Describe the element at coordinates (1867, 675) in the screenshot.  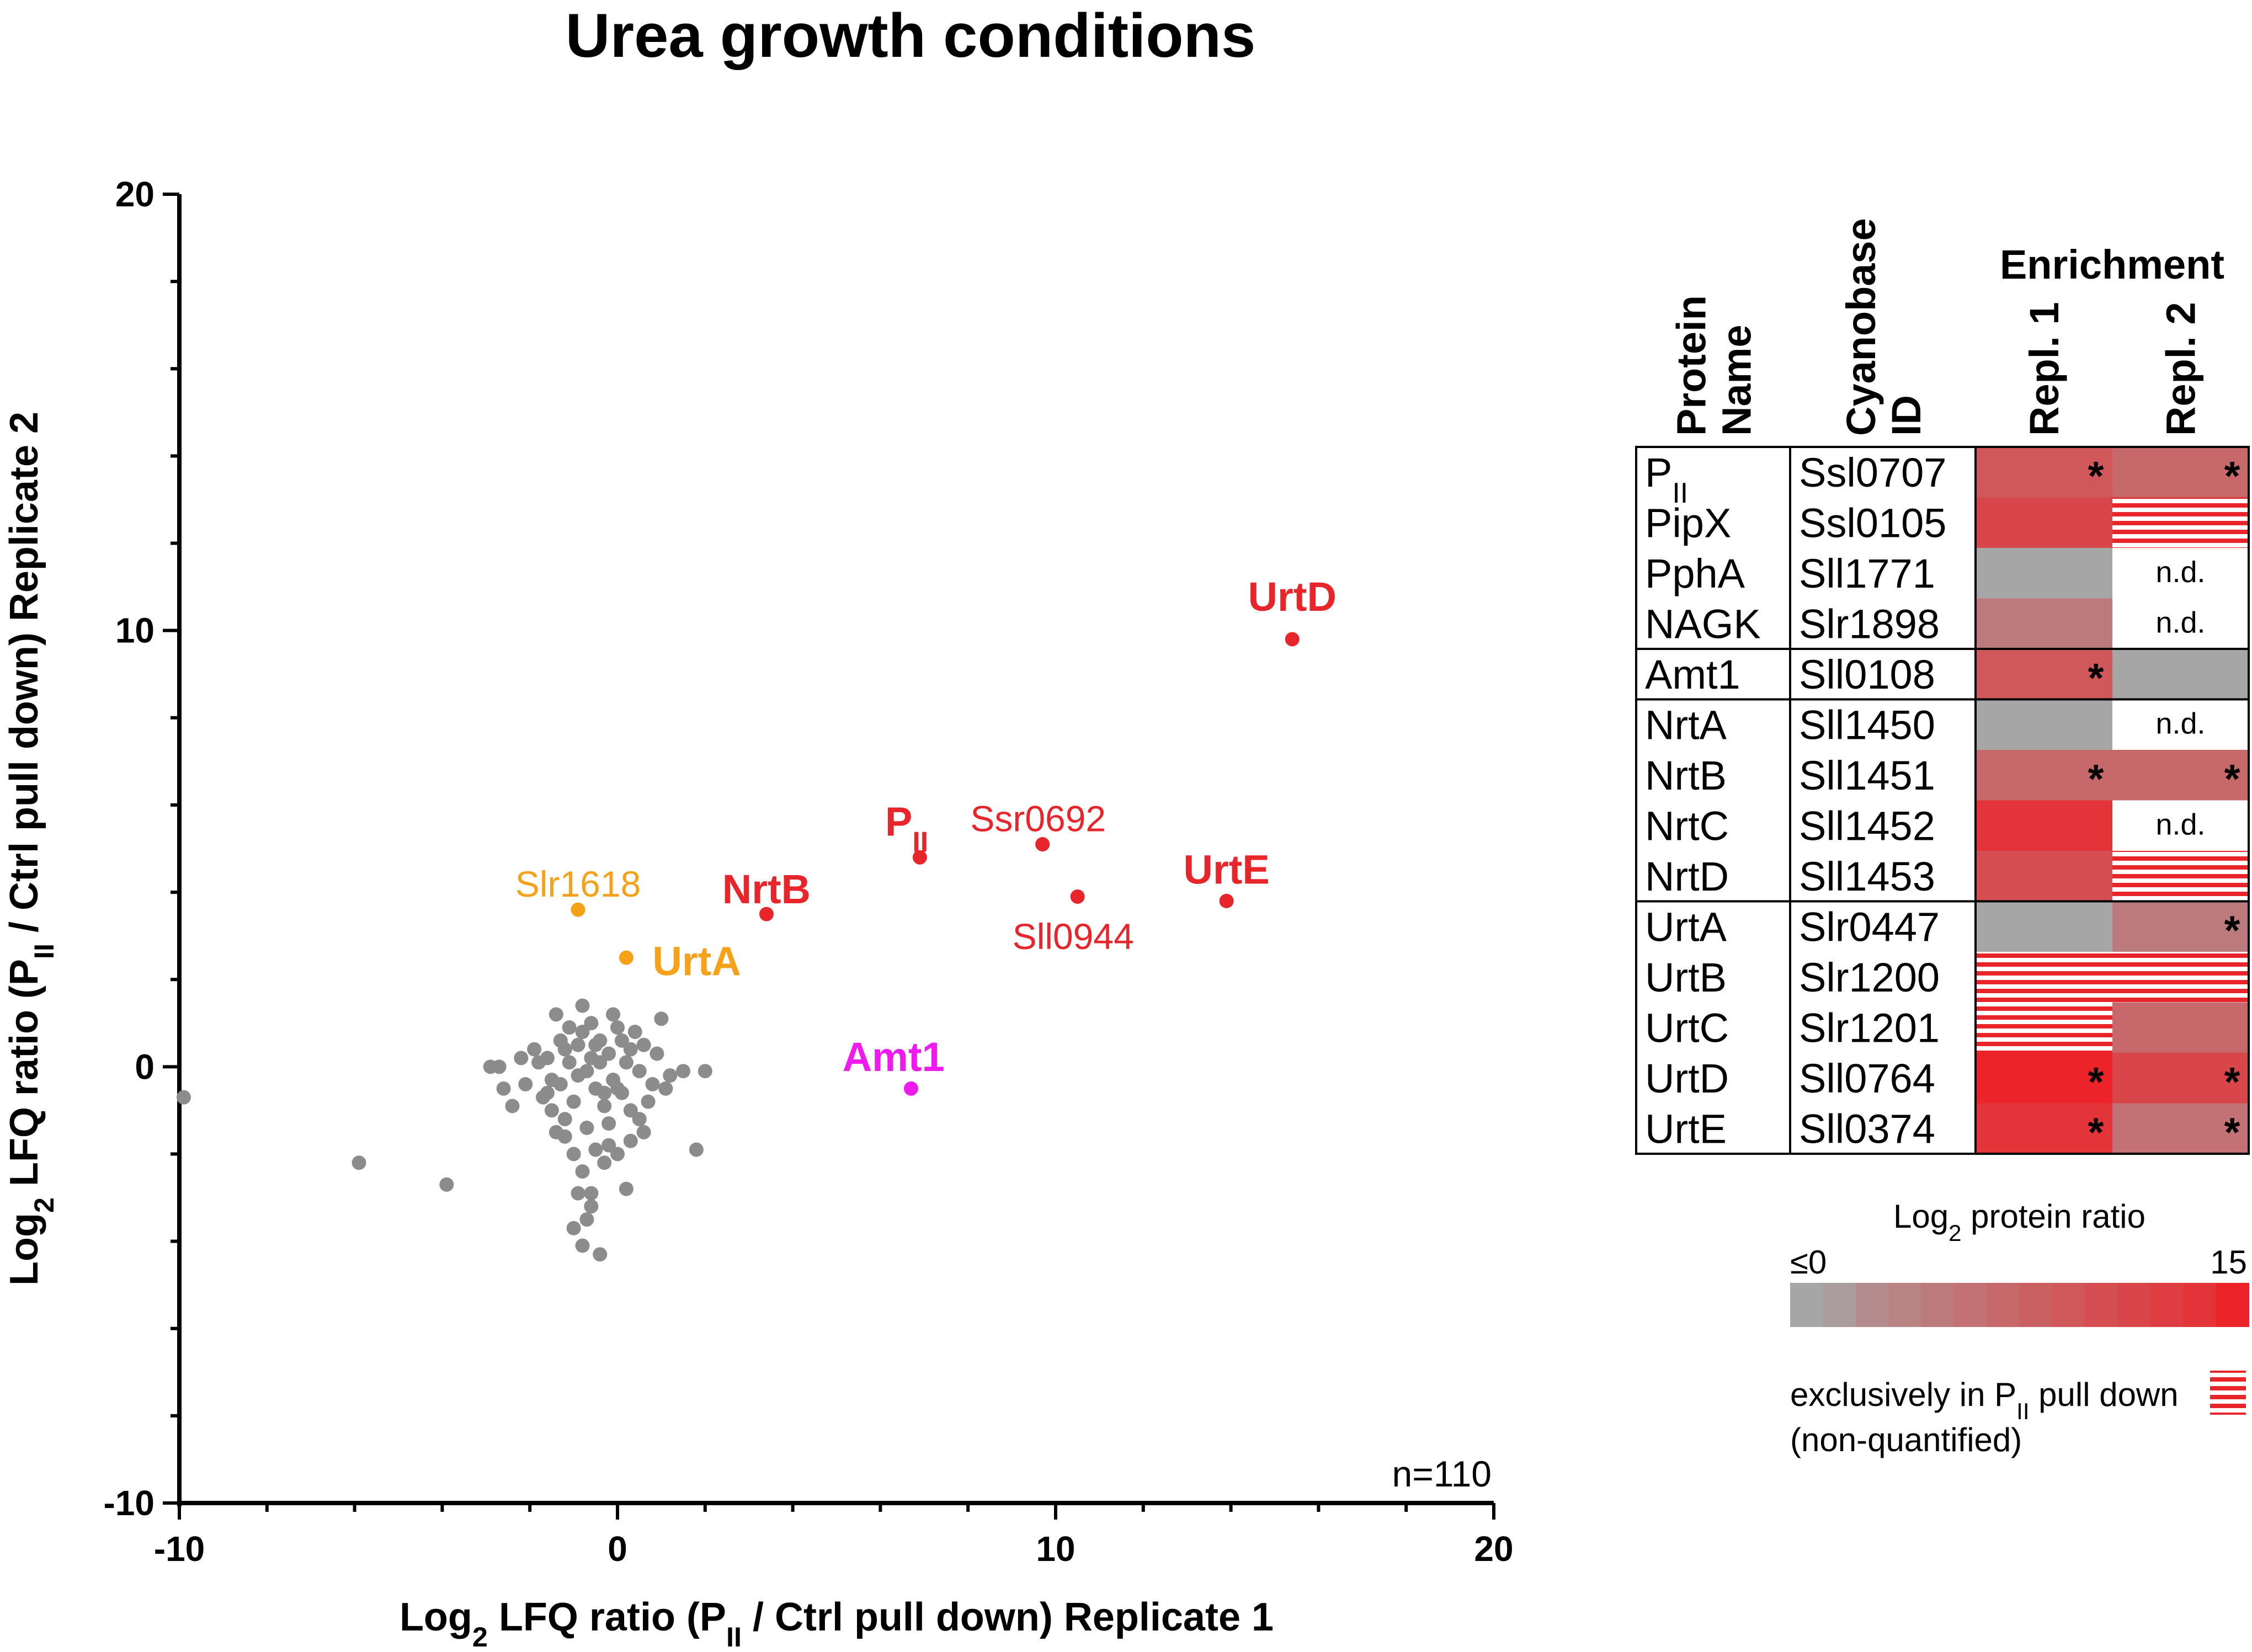
I see `cyanobase-id: Sll0108` at that location.